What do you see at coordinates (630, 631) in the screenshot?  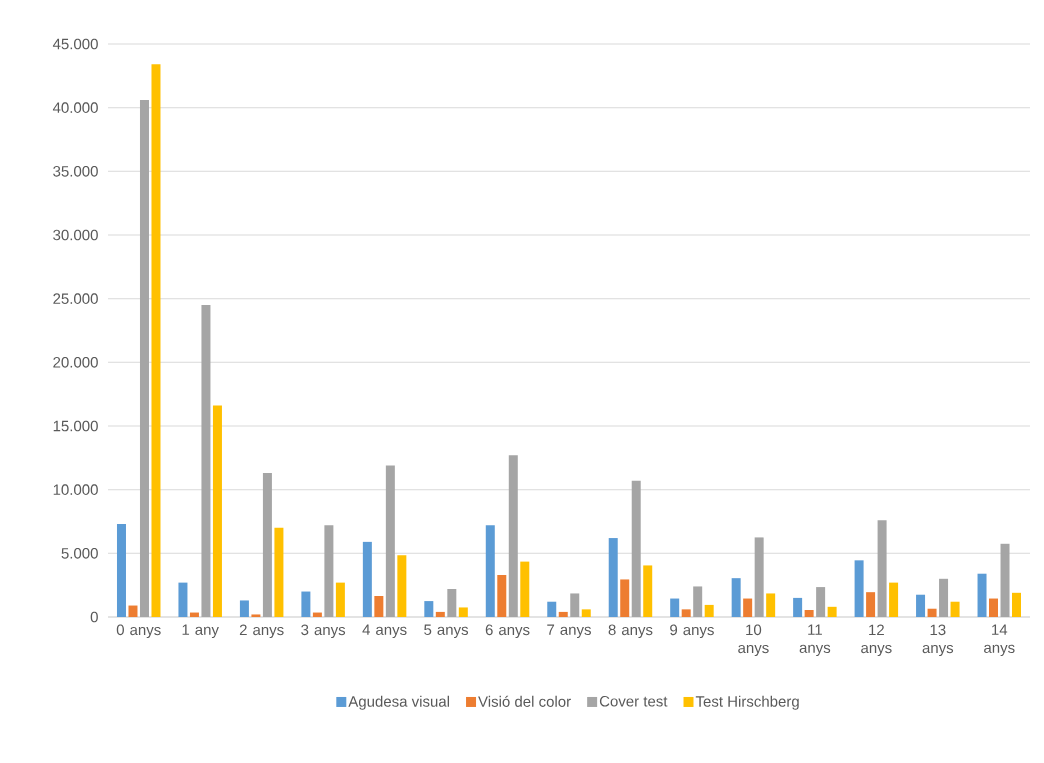 I see `x-tick-label: 8 anys` at bounding box center [630, 631].